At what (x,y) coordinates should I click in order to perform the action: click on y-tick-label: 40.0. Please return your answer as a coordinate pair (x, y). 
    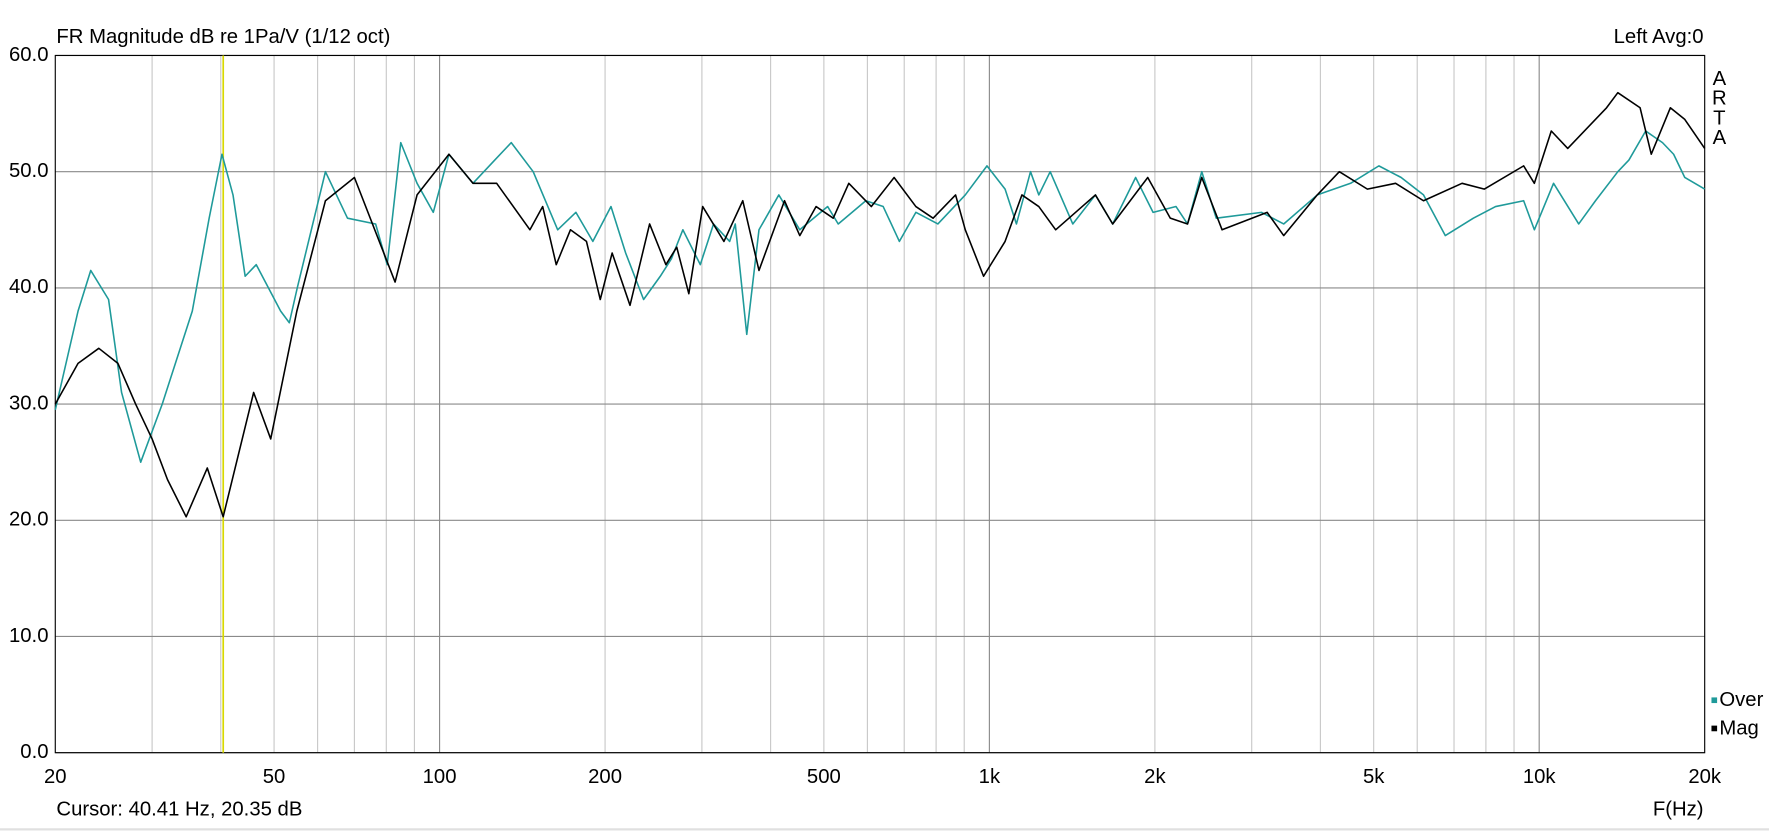
    Looking at the image, I should click on (29, 287).